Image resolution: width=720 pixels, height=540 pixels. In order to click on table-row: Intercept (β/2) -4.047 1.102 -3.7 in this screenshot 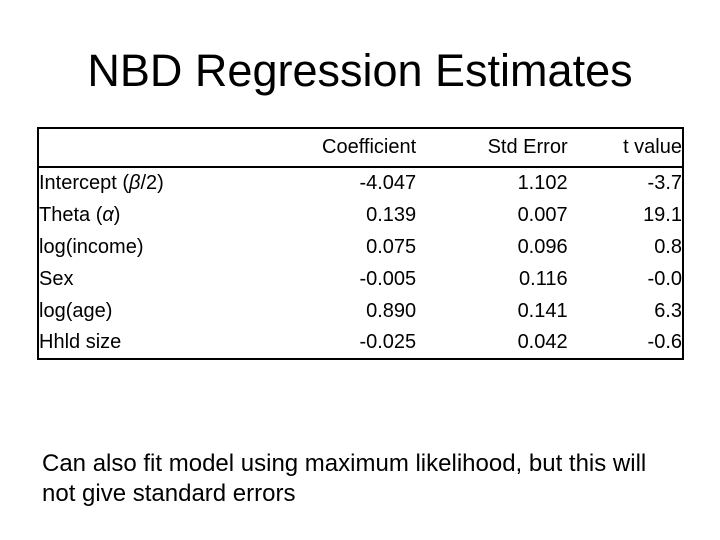, I will do `click(360, 183)`.